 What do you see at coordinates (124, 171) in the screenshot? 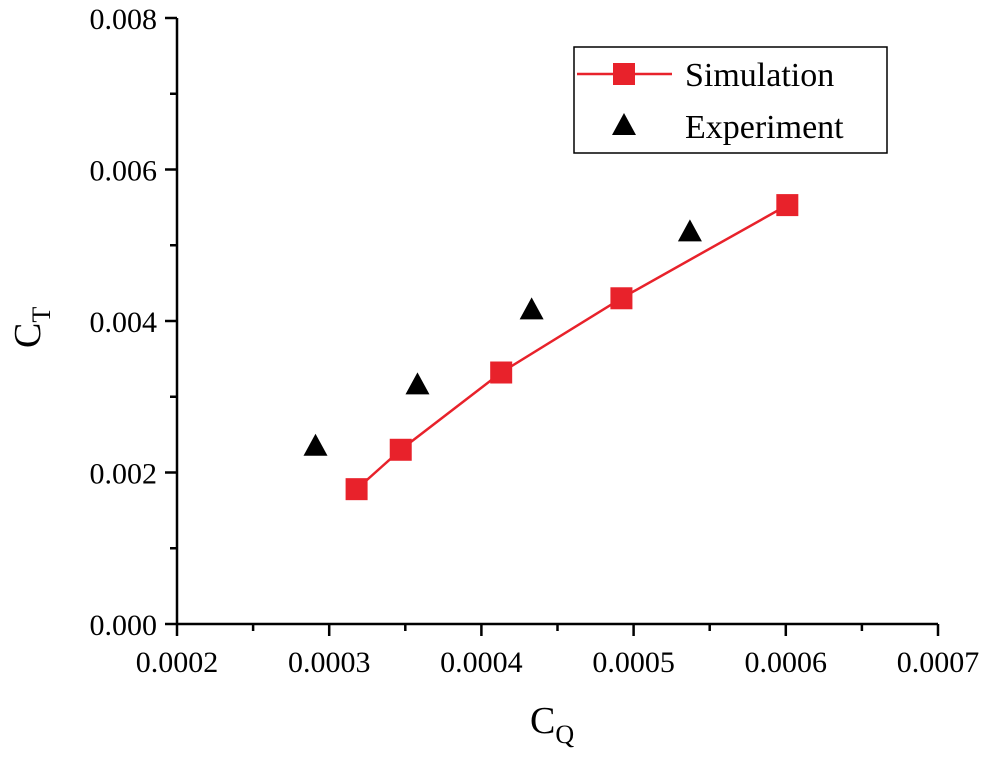
I see `y-tick-label: 0.006` at bounding box center [124, 171].